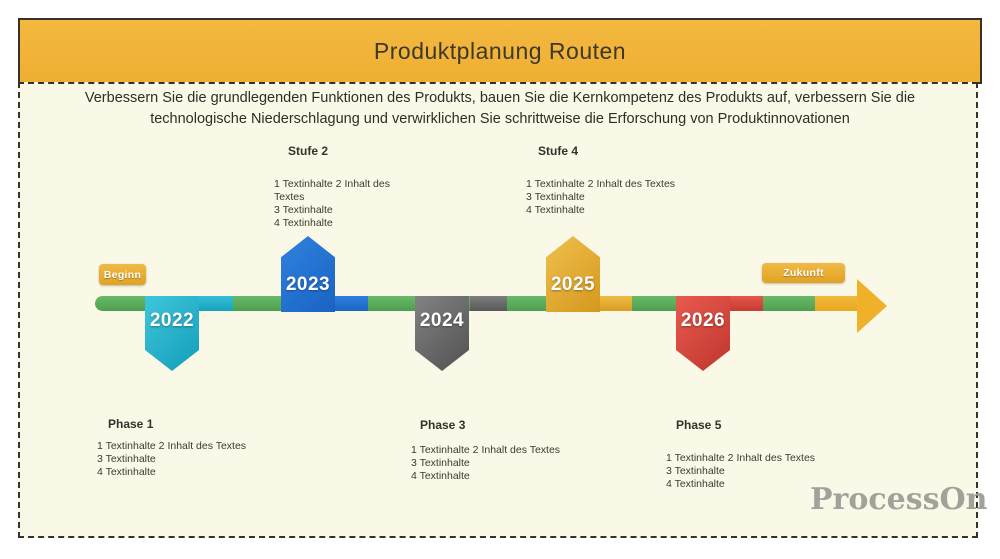  I want to click on beginn-button-label: Beginn, so click(122, 274).